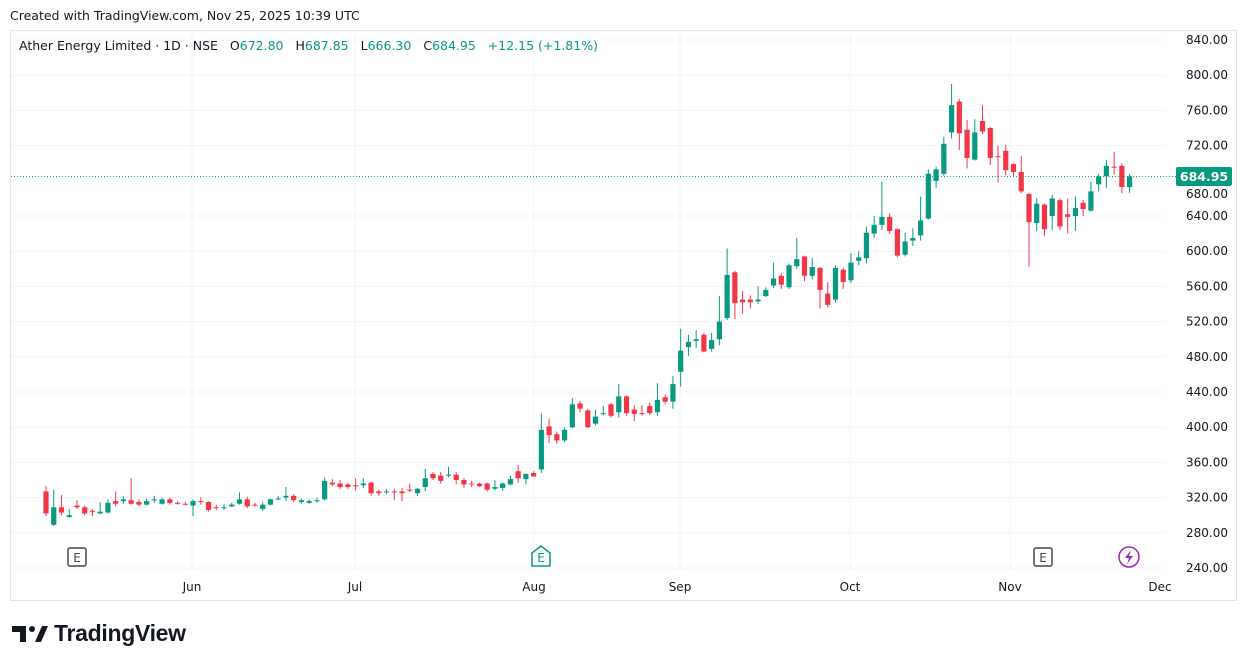 The height and width of the screenshot is (667, 1248). I want to click on y-tick-label: 760.00, so click(1207, 110).